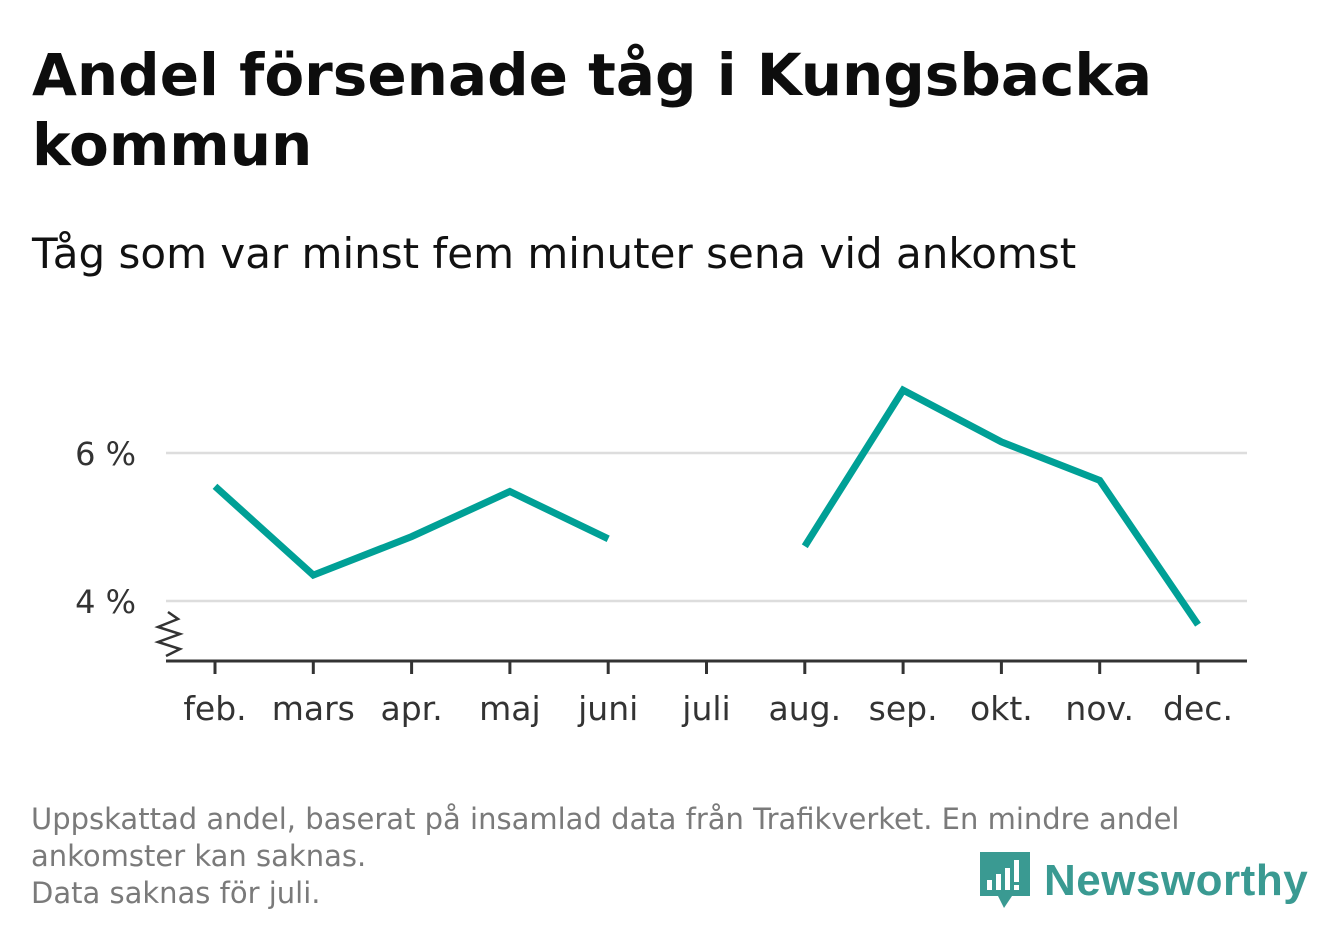 The image size is (1322, 939). I want to click on x-tick-label: juli, so click(705, 708).